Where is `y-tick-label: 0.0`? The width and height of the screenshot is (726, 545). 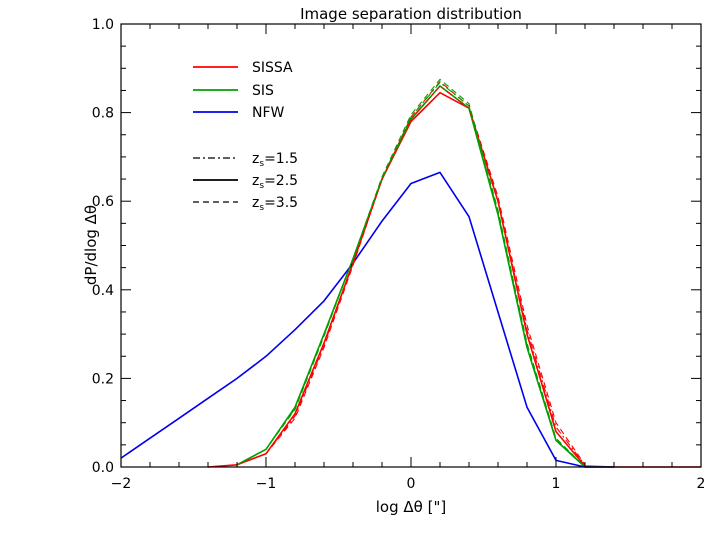
y-tick-label: 0.0 is located at coordinates (103, 468).